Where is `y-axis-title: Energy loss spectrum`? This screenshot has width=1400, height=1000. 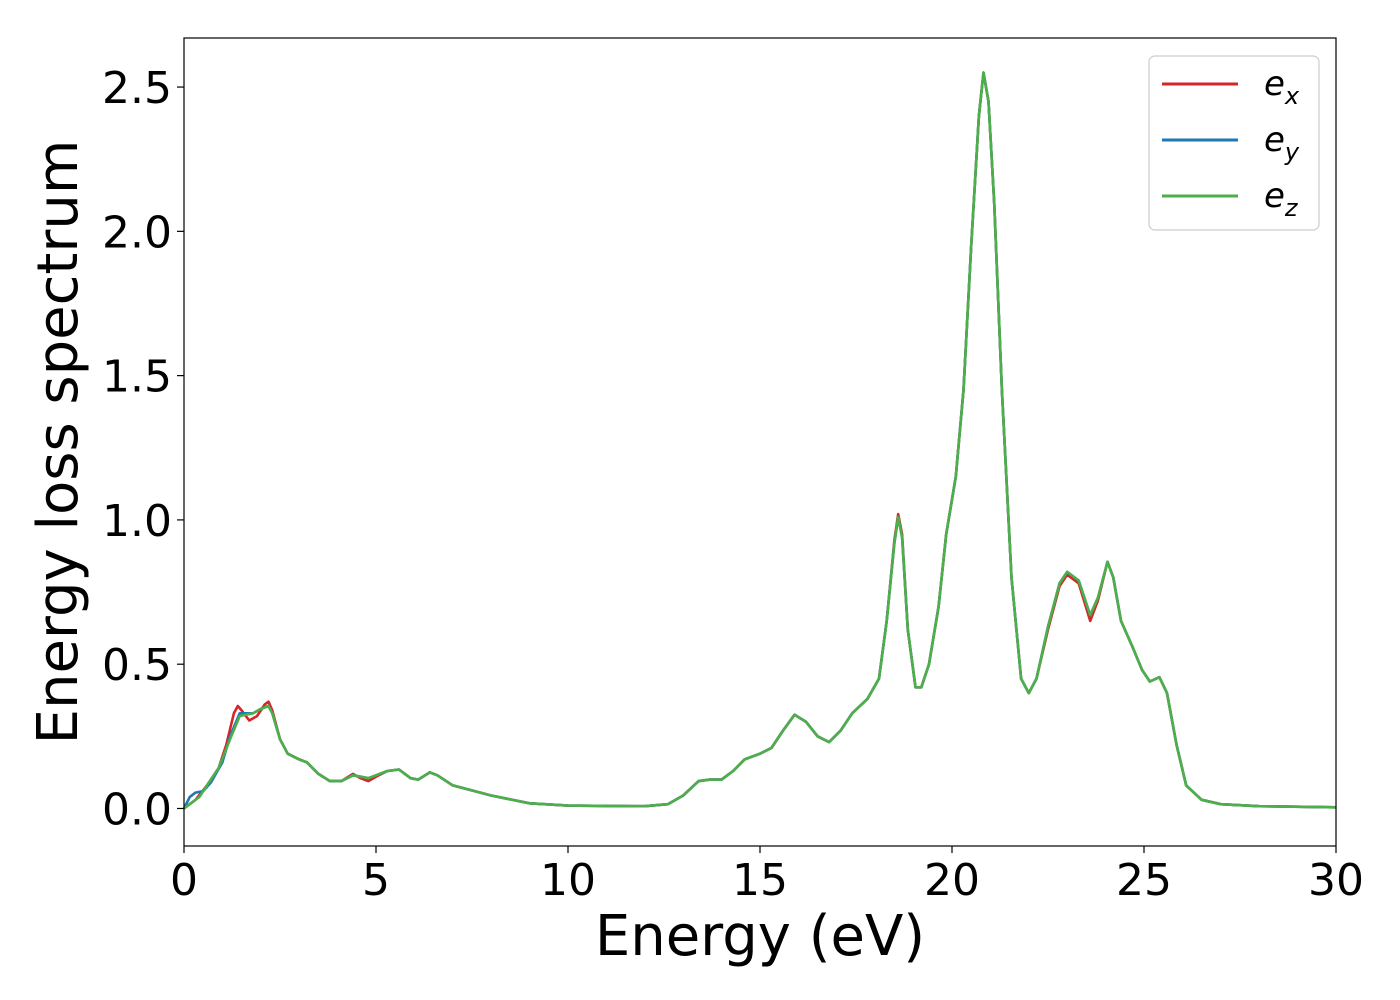
y-axis-title: Energy loss spectrum is located at coordinates (58, 442).